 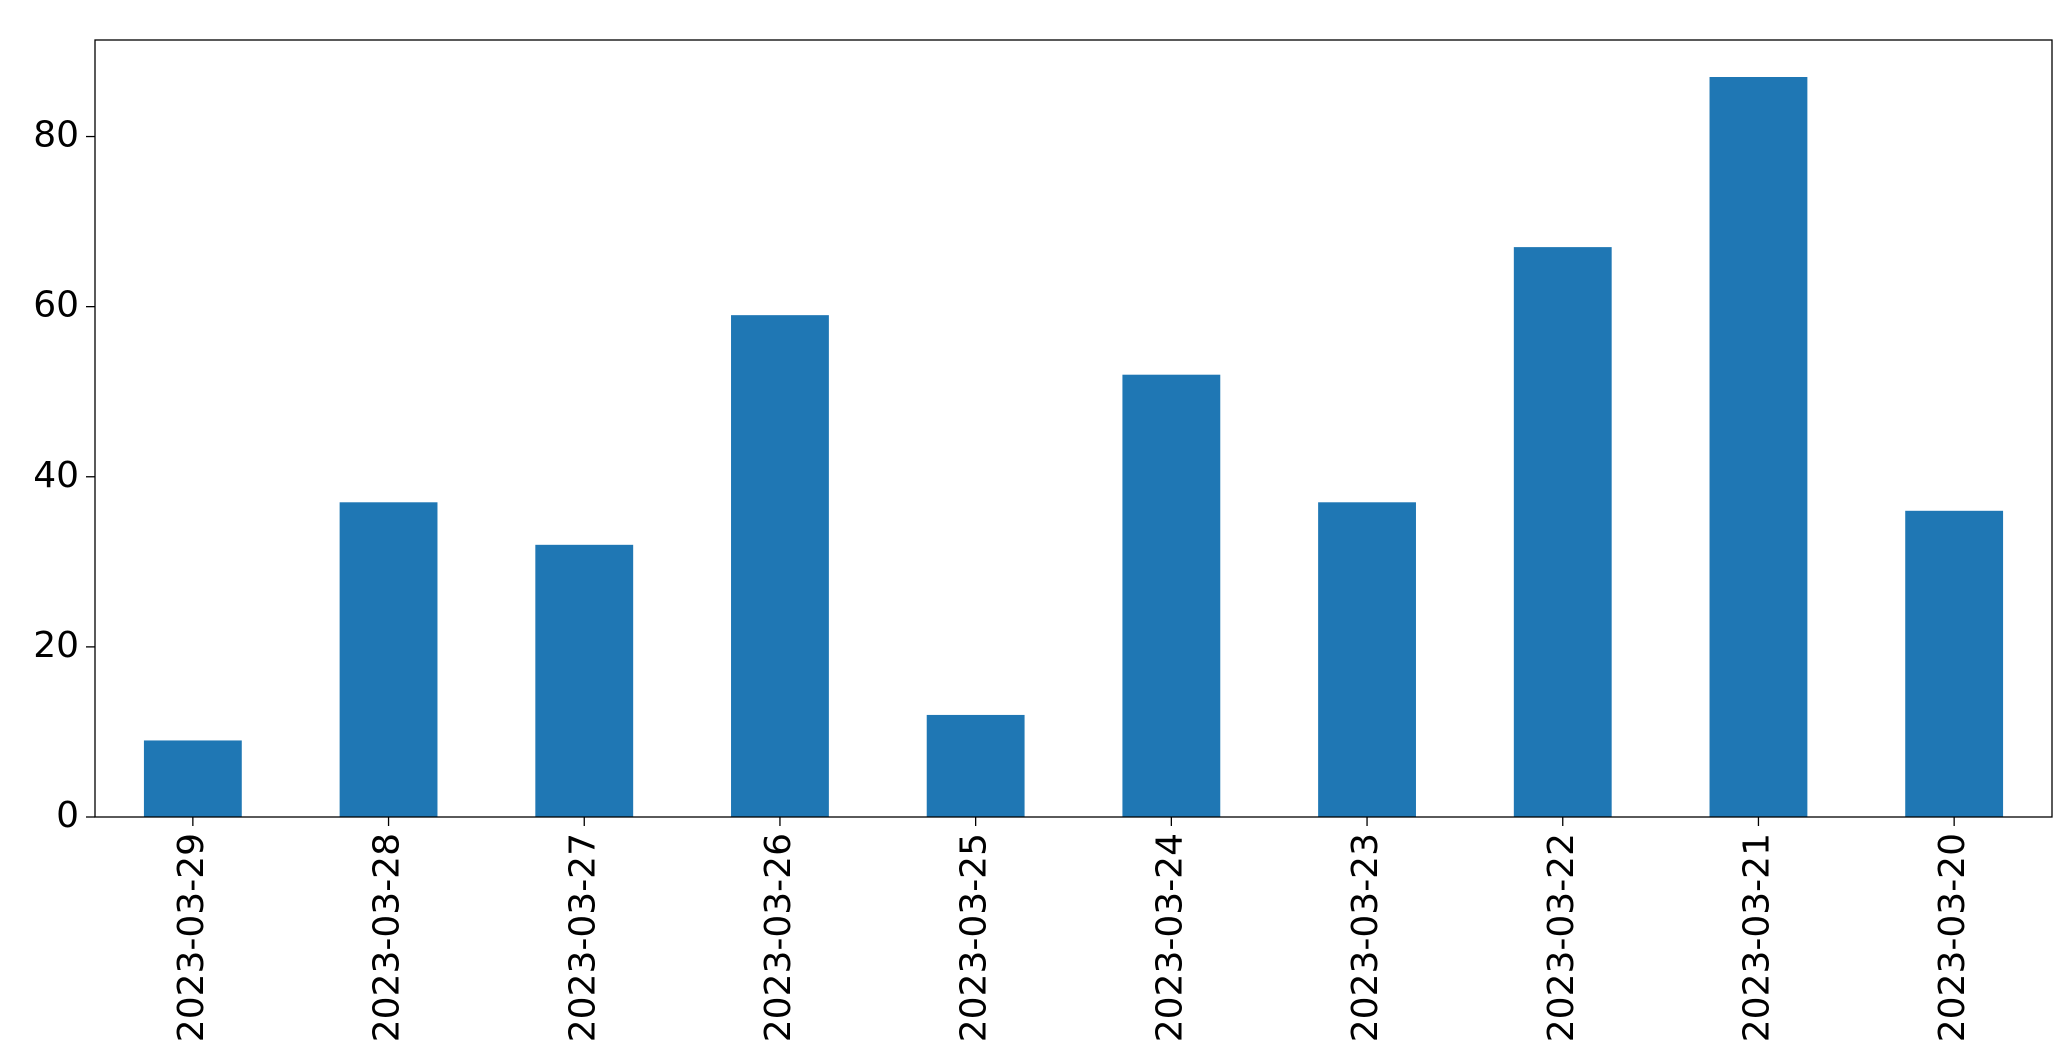 What do you see at coordinates (56, 645) in the screenshot?
I see `y-tick-label: 20` at bounding box center [56, 645].